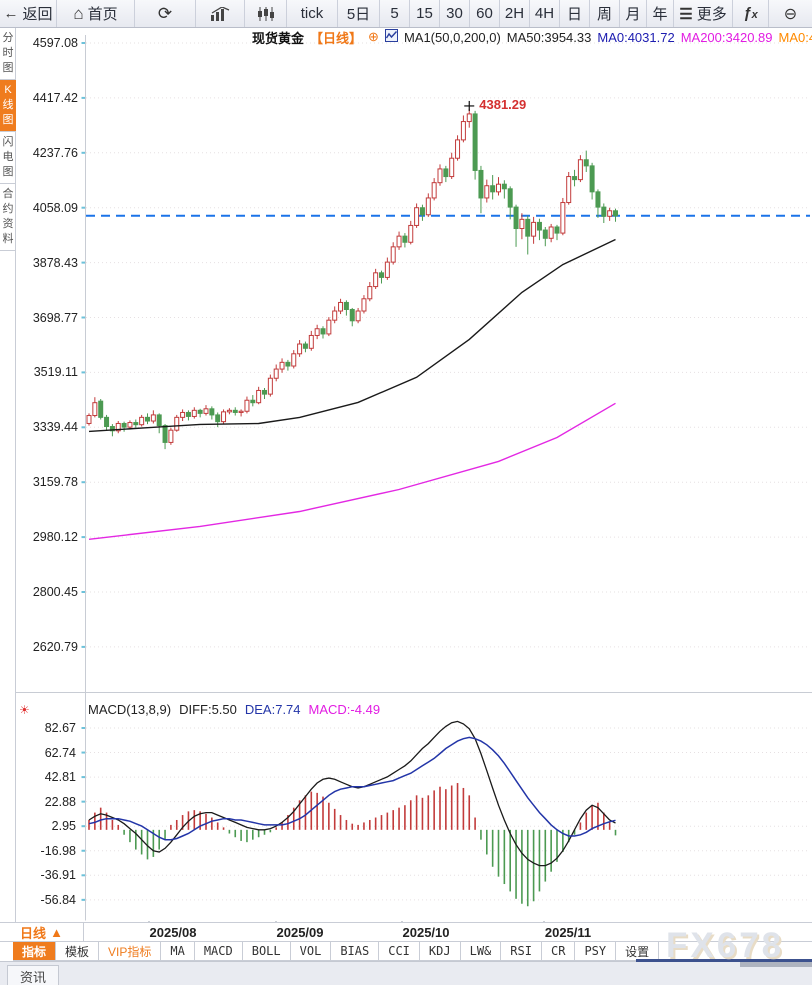  Describe the element at coordinates (96, 13) in the screenshot. I see `toolbar-item-首页: ⌂ 首页` at that location.